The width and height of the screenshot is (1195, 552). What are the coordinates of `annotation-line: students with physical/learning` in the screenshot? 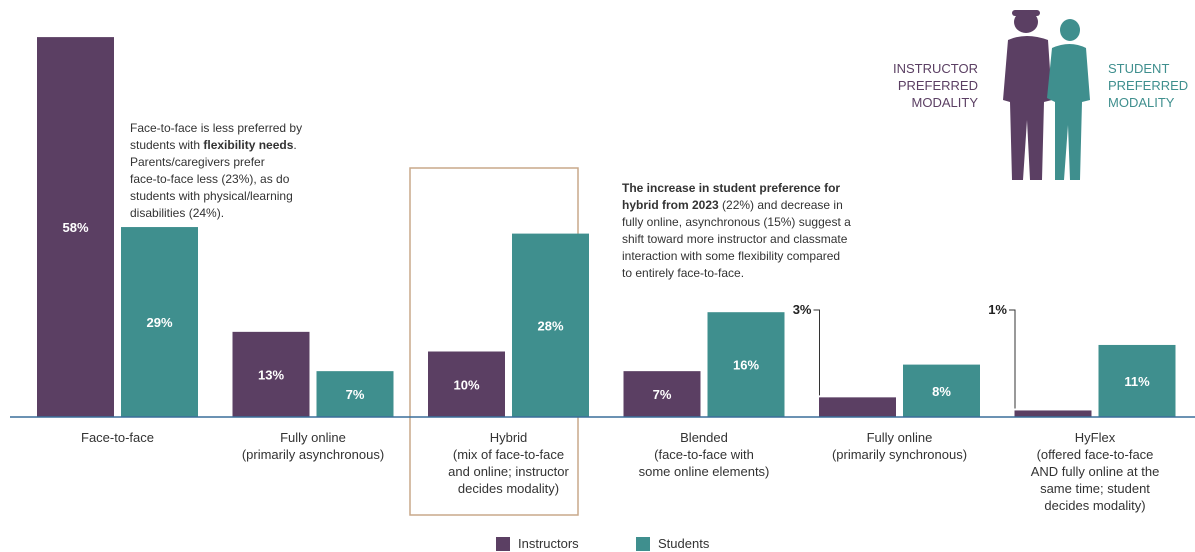 It's located at (211, 196).